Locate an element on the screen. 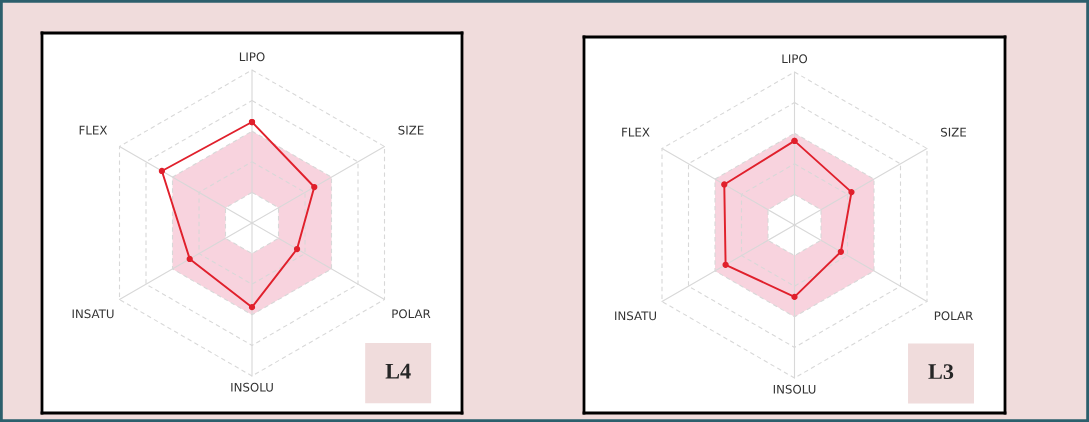 The image size is (1089, 422). text: L4 is located at coordinates (398, 371).